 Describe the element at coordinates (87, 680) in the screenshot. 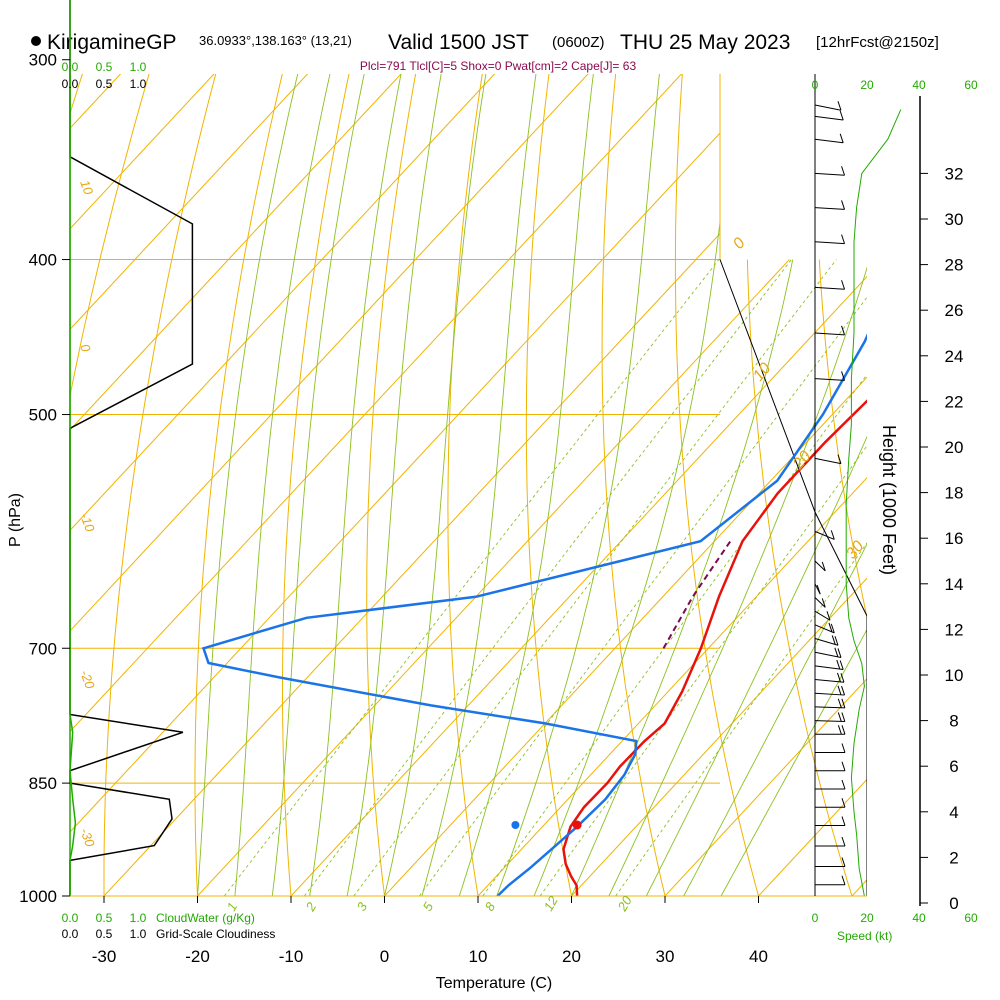

I see `cloud-panel-label: -20` at that location.